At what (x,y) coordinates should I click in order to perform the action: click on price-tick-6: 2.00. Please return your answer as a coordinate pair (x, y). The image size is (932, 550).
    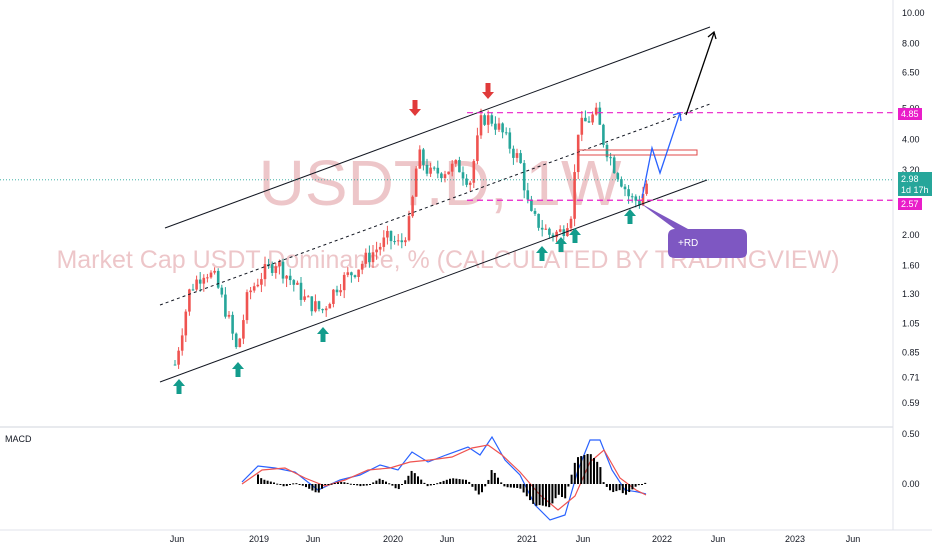
    Looking at the image, I should click on (911, 235).